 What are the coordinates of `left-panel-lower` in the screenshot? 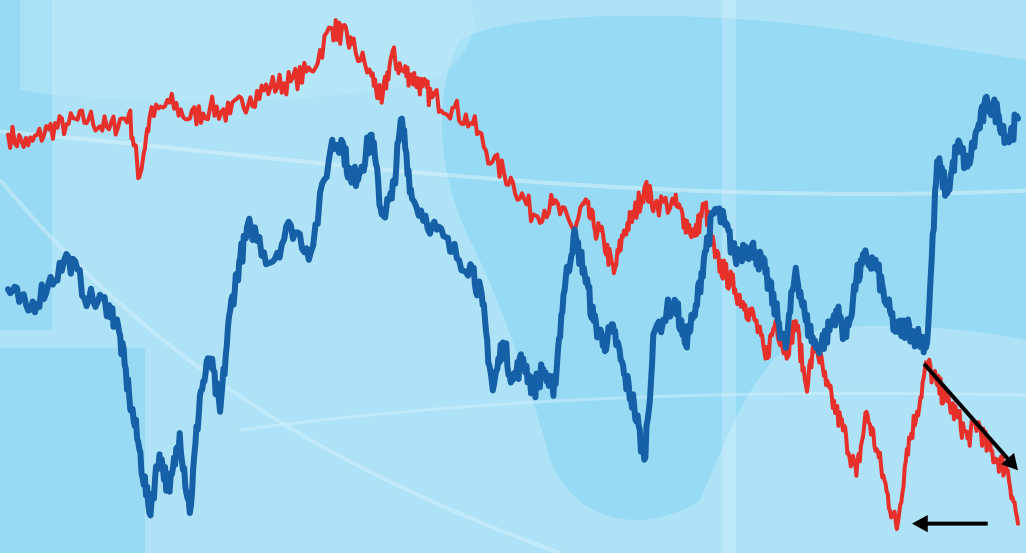 It's located at (72, 450).